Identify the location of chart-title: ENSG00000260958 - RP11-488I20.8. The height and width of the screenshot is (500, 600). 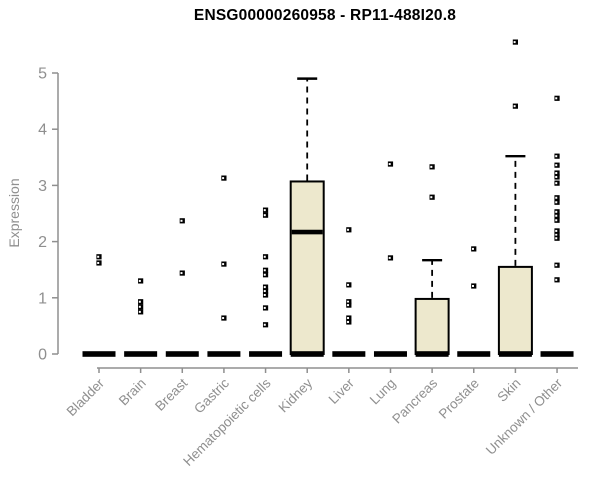
(325, 15).